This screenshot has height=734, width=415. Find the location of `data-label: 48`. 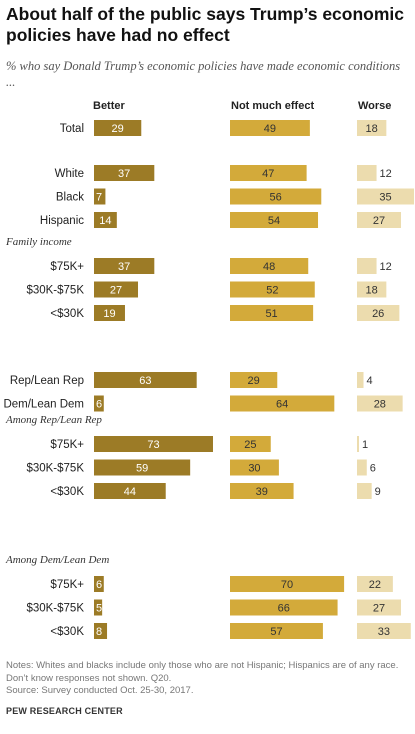

data-label: 48 is located at coordinates (269, 267).